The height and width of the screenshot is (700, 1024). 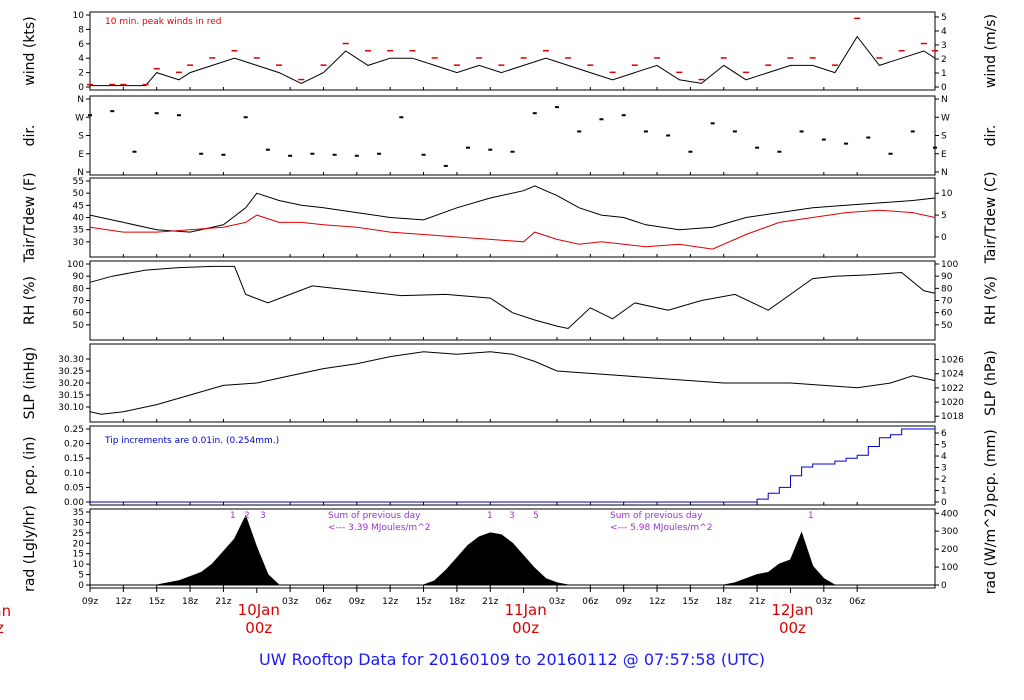 I want to click on y-tick-label: 0, so click(x=81, y=88).